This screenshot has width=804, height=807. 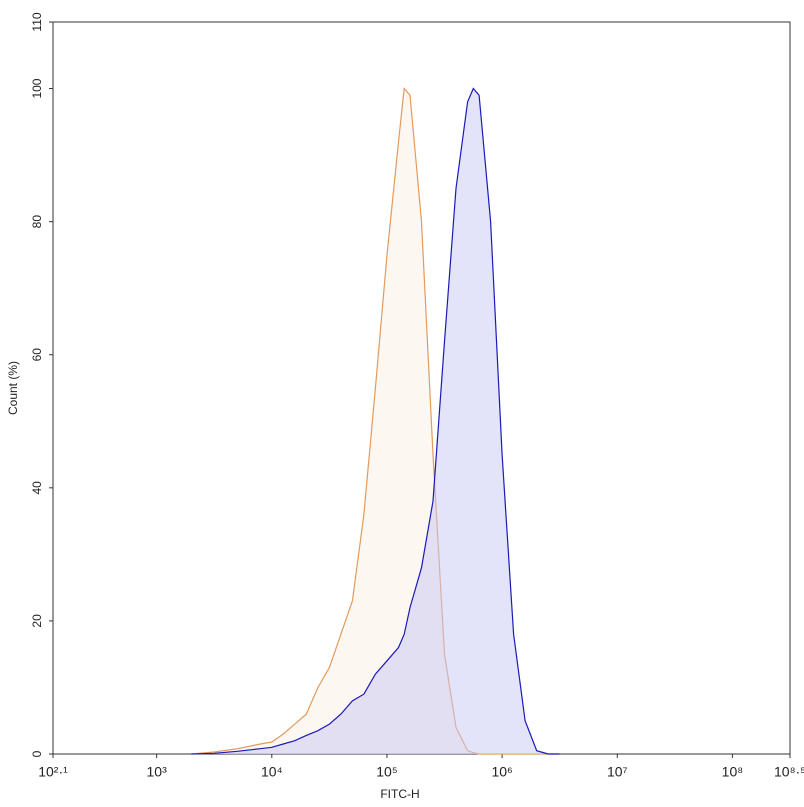 What do you see at coordinates (272, 772) in the screenshot?
I see `x-tick-label: 10⁴` at bounding box center [272, 772].